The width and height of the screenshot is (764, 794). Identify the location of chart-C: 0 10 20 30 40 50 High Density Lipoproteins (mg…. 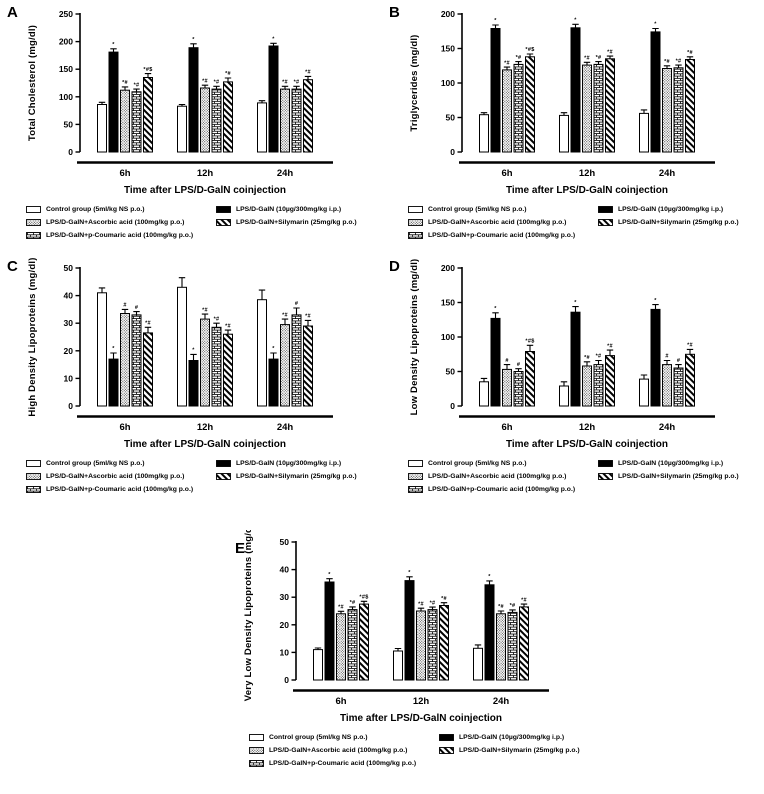
(180, 353).